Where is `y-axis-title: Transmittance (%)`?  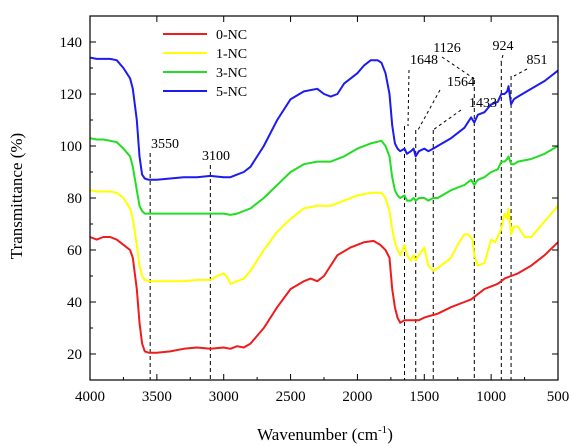
y-axis-title: Transmittance (%) is located at coordinates (16, 196).